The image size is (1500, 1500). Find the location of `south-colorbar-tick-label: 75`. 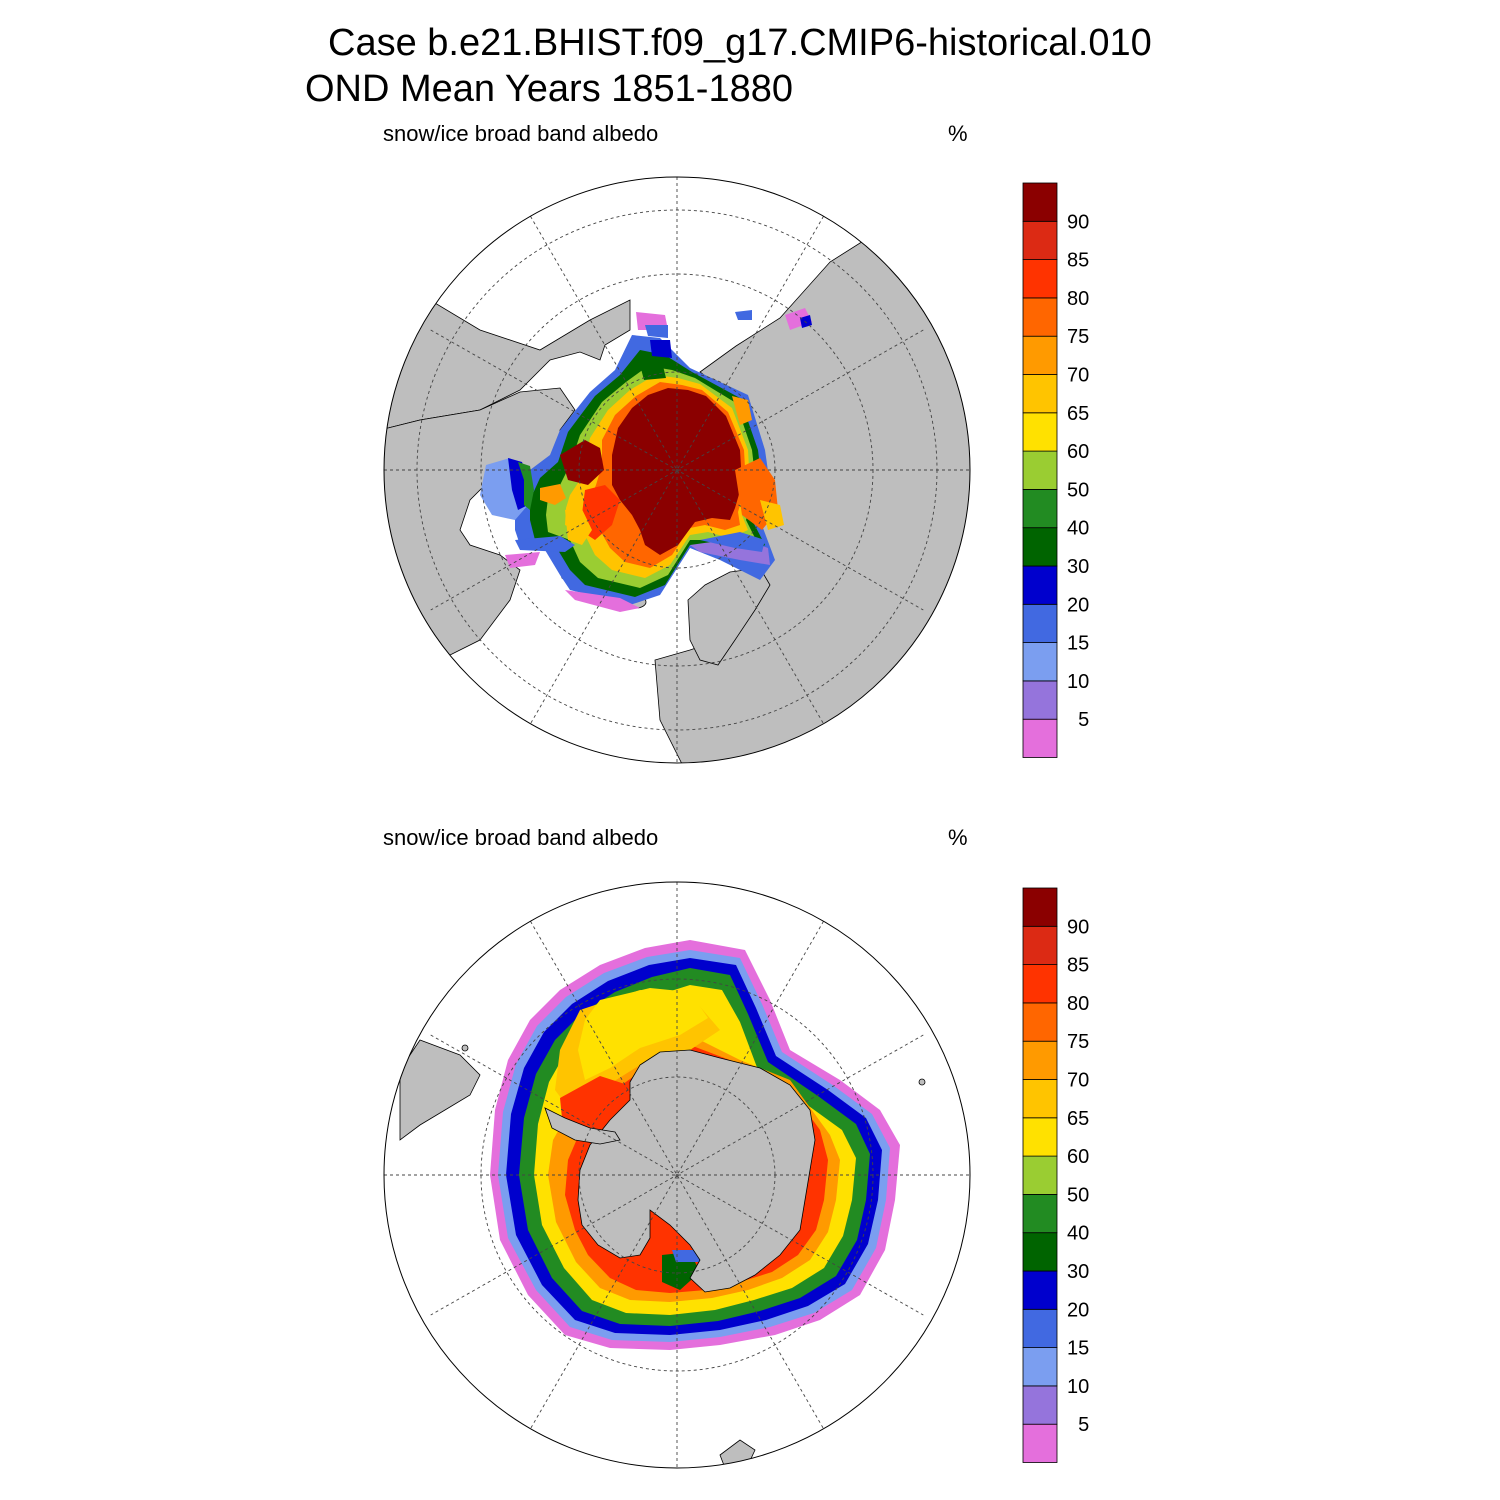

south-colorbar-tick-label: 75 is located at coordinates (1078, 1042).